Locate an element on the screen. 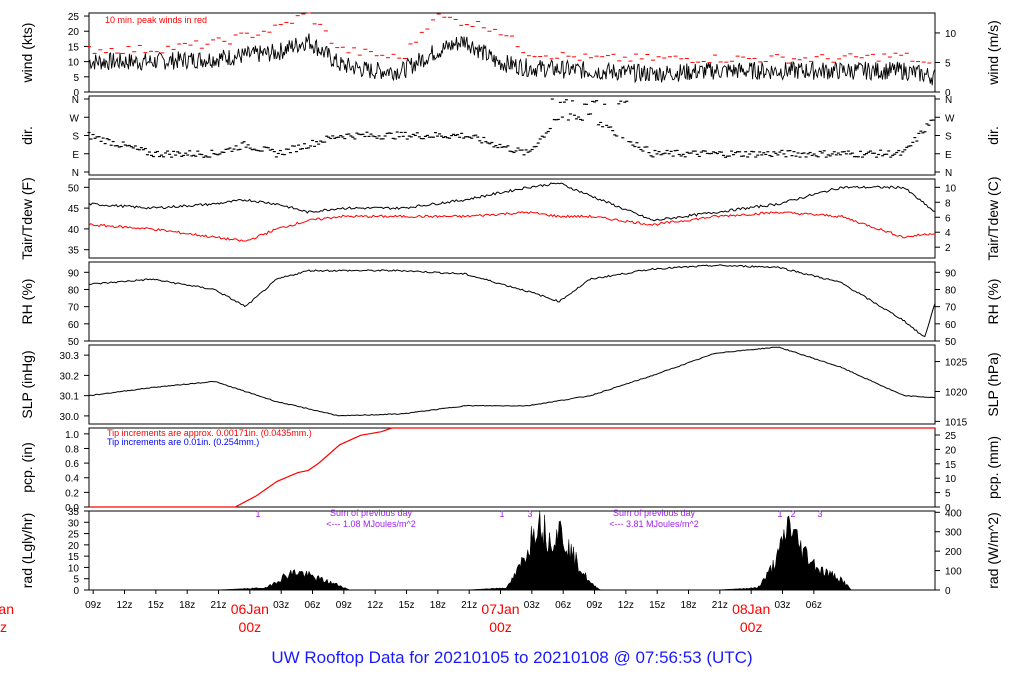 This screenshot has height=700, width=1024. rh-ytick-label-right: 50 is located at coordinates (951, 342).